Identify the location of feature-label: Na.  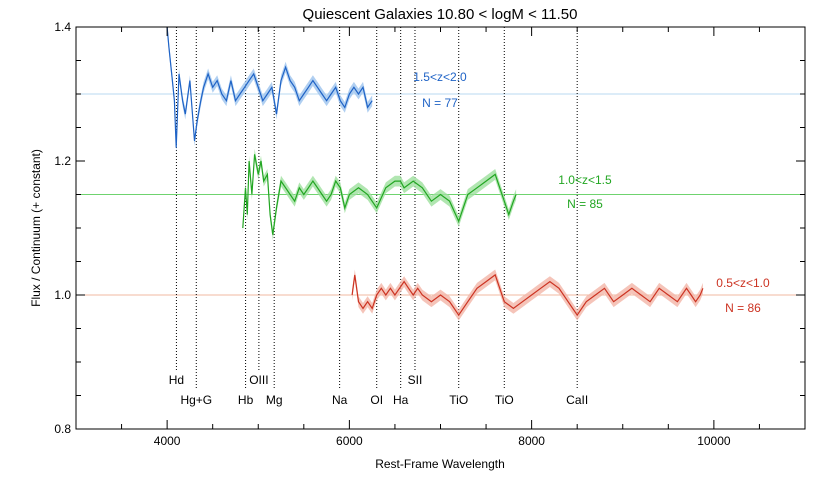
(340, 400).